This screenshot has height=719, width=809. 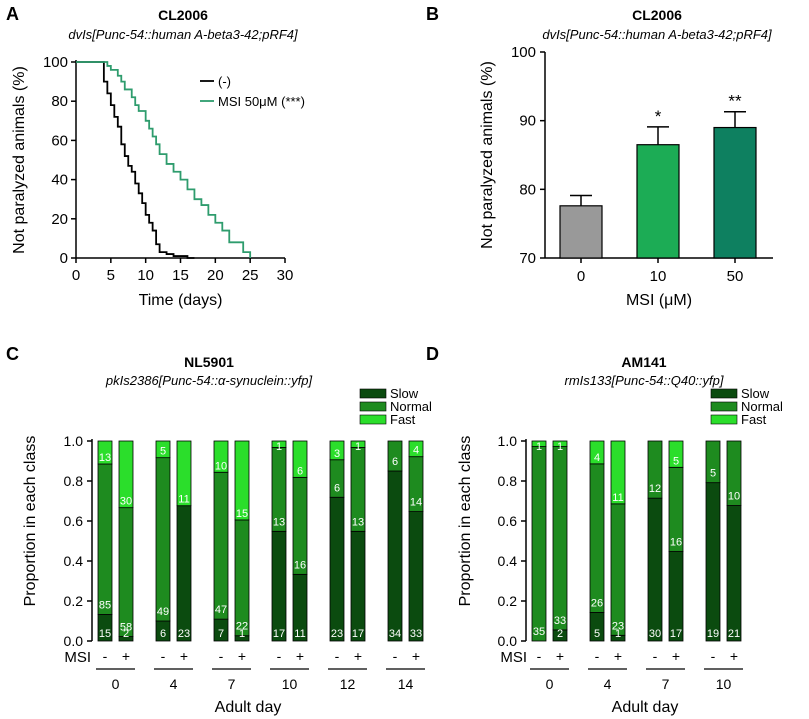 I want to click on count-label-slow: 1, so click(x=618, y=634).